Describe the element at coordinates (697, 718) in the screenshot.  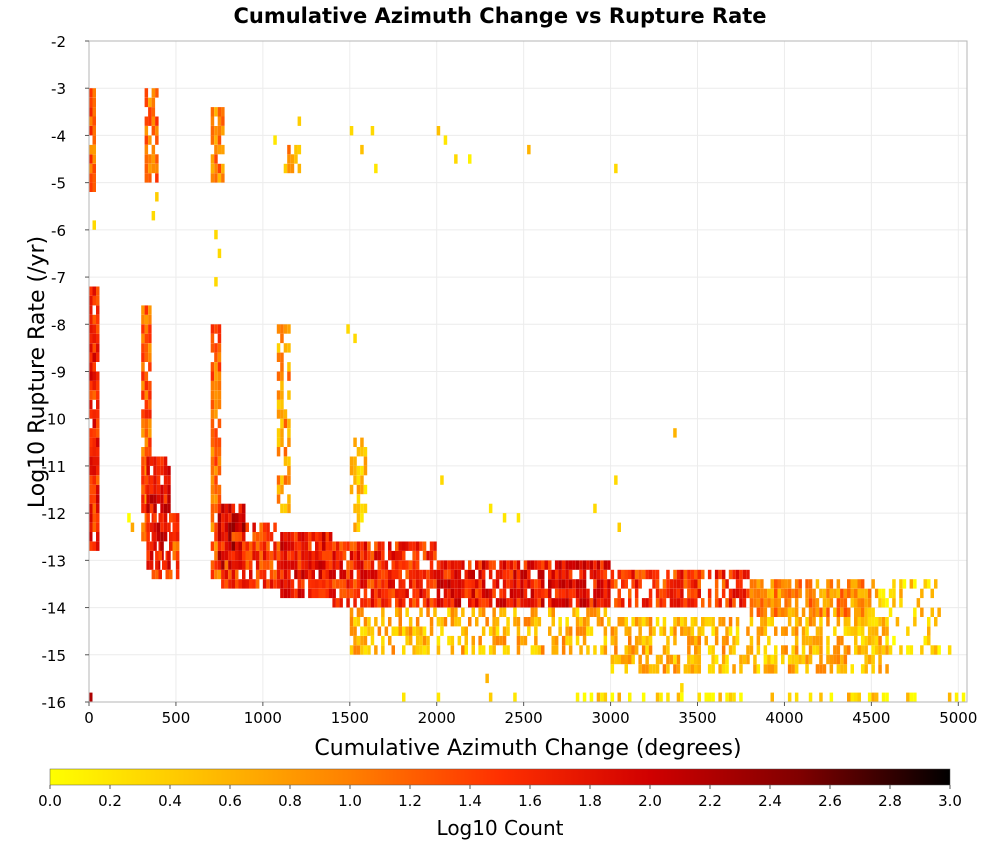
I see `x-tick-label: 3500` at that location.